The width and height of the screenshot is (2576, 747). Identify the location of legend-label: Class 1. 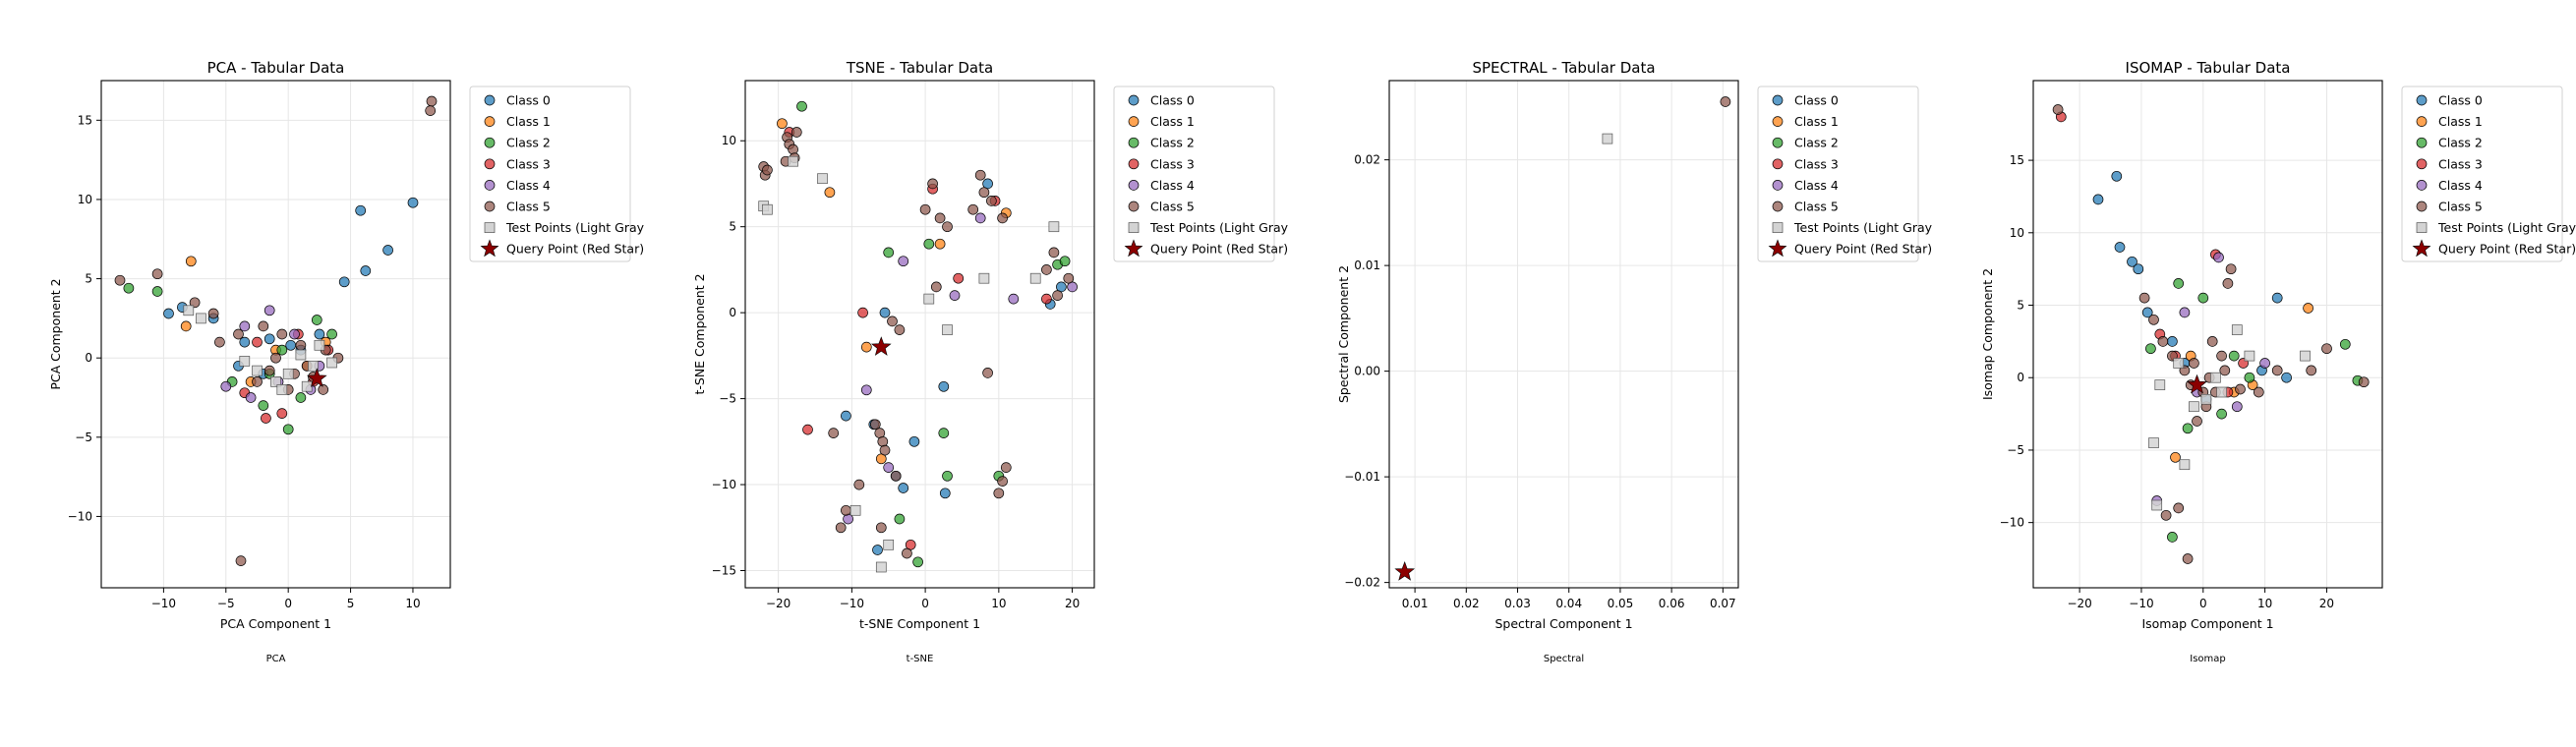
(2460, 121).